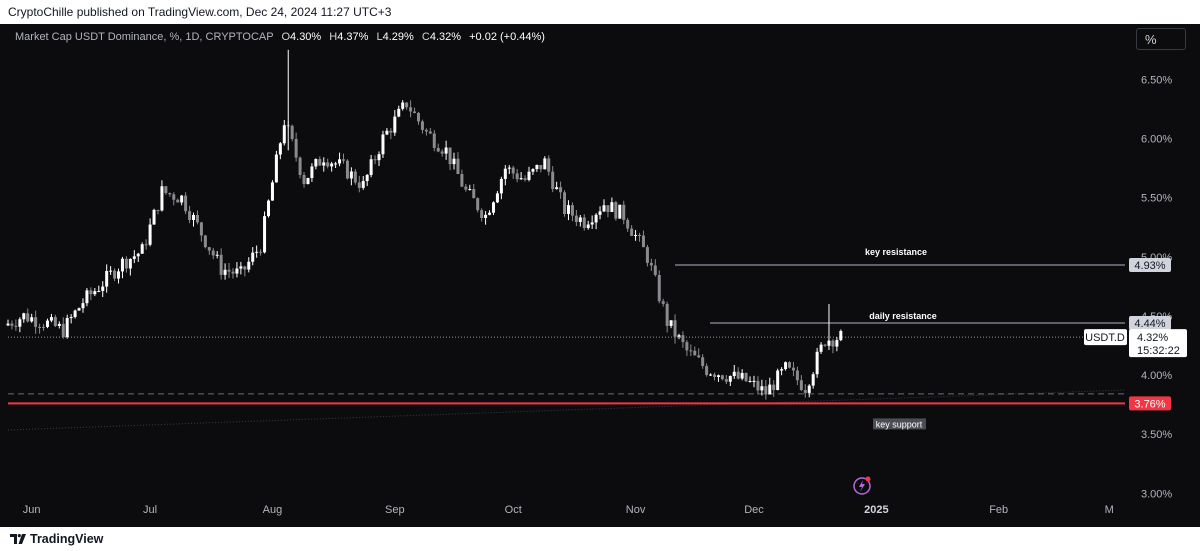 The image size is (1200, 551). What do you see at coordinates (1150, 403) in the screenshot?
I see `key-support-tag-bg` at bounding box center [1150, 403].